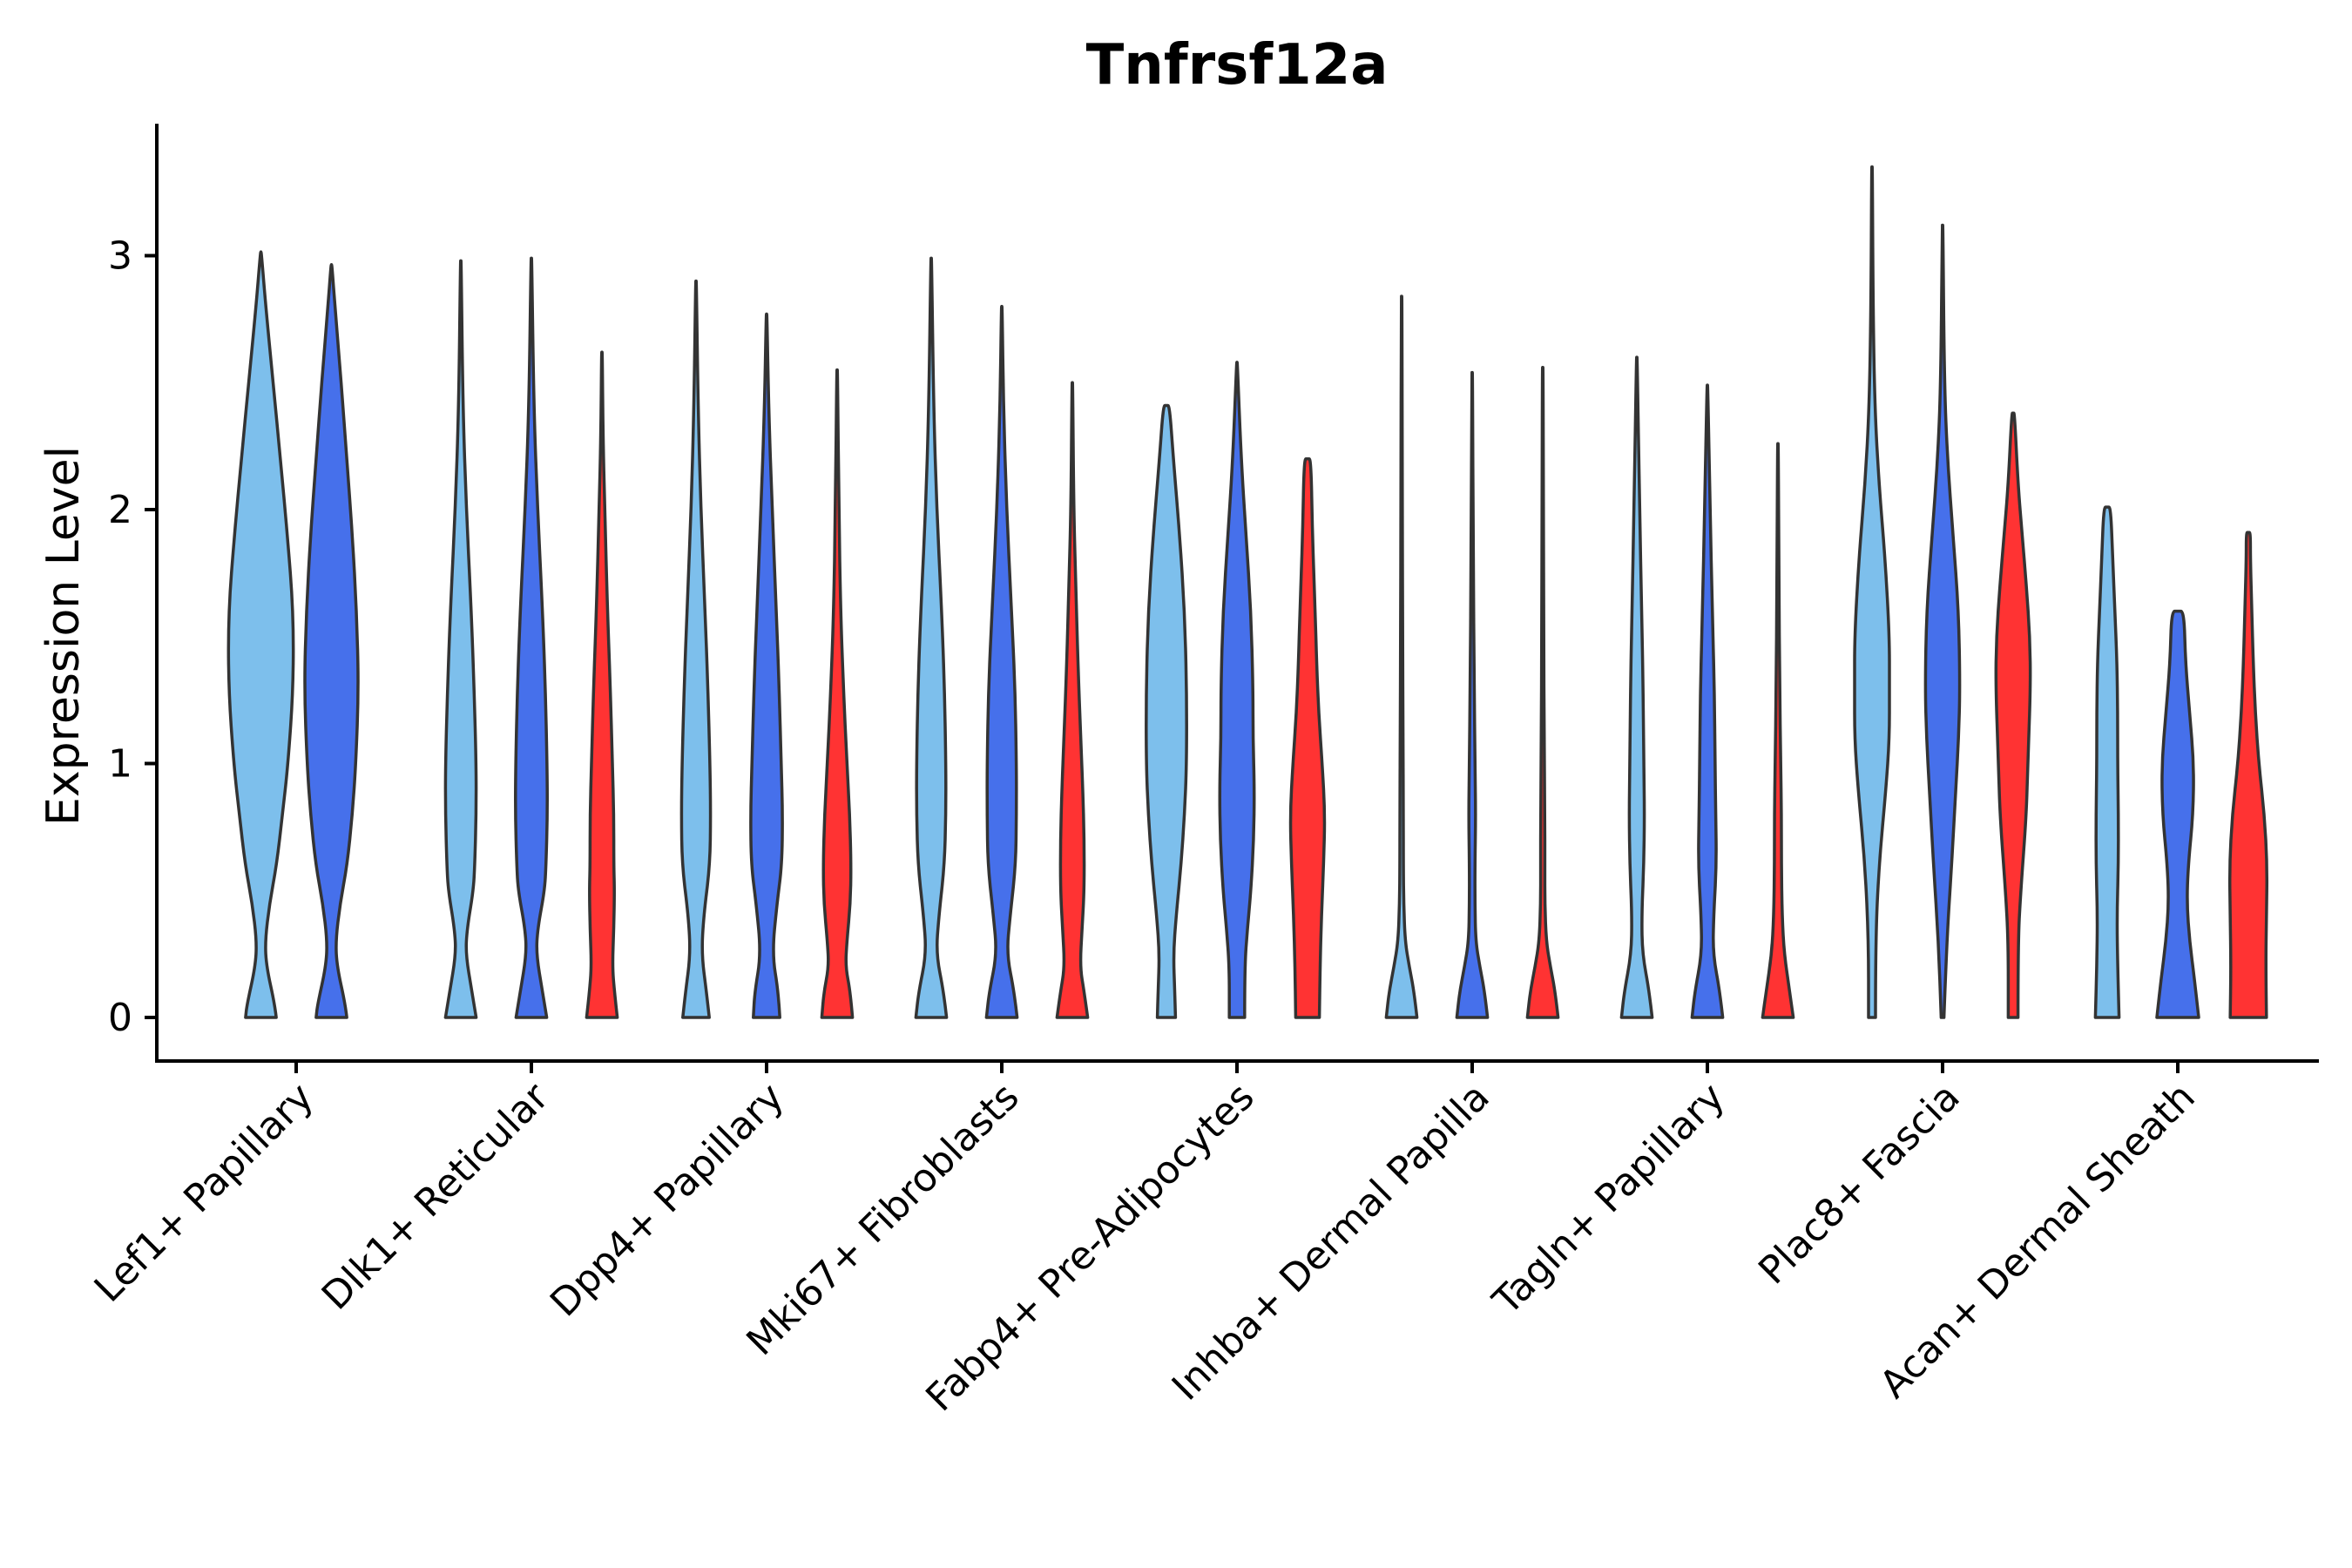 This screenshot has width=2352, height=1568. Describe the element at coordinates (120, 510) in the screenshot. I see `y-tick-label-2: 2` at that location.